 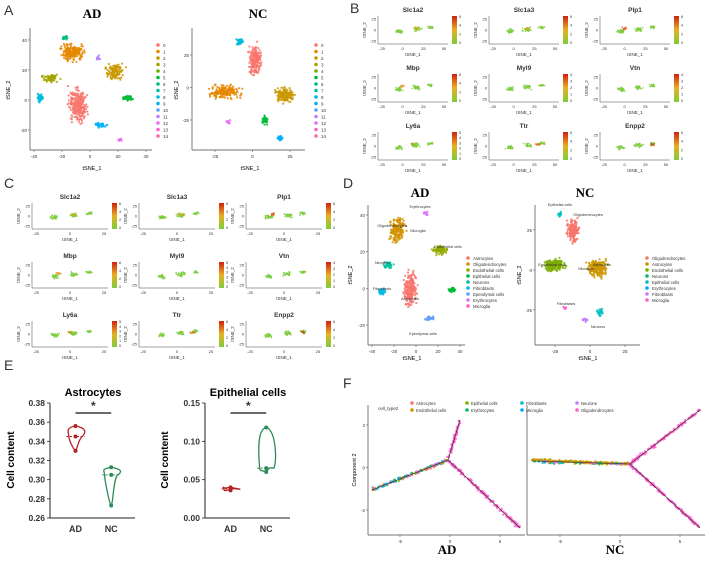 I want to click on nc-cluster-annotation: Microglia, so click(x=586, y=269).